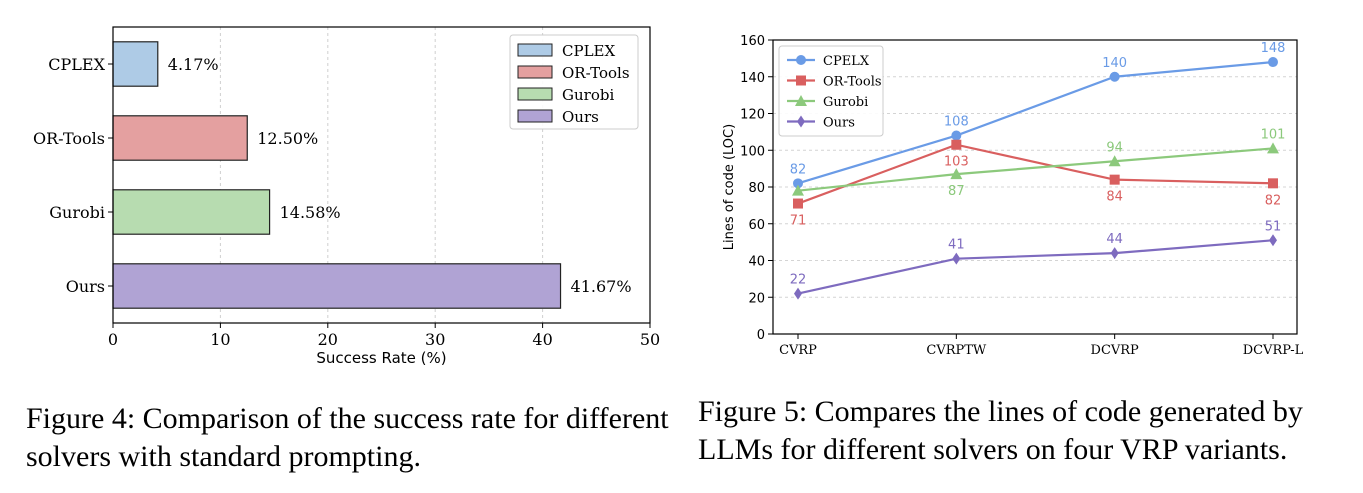  I want to click on data-label-or-tools-cvrptw: 103, so click(956, 162).